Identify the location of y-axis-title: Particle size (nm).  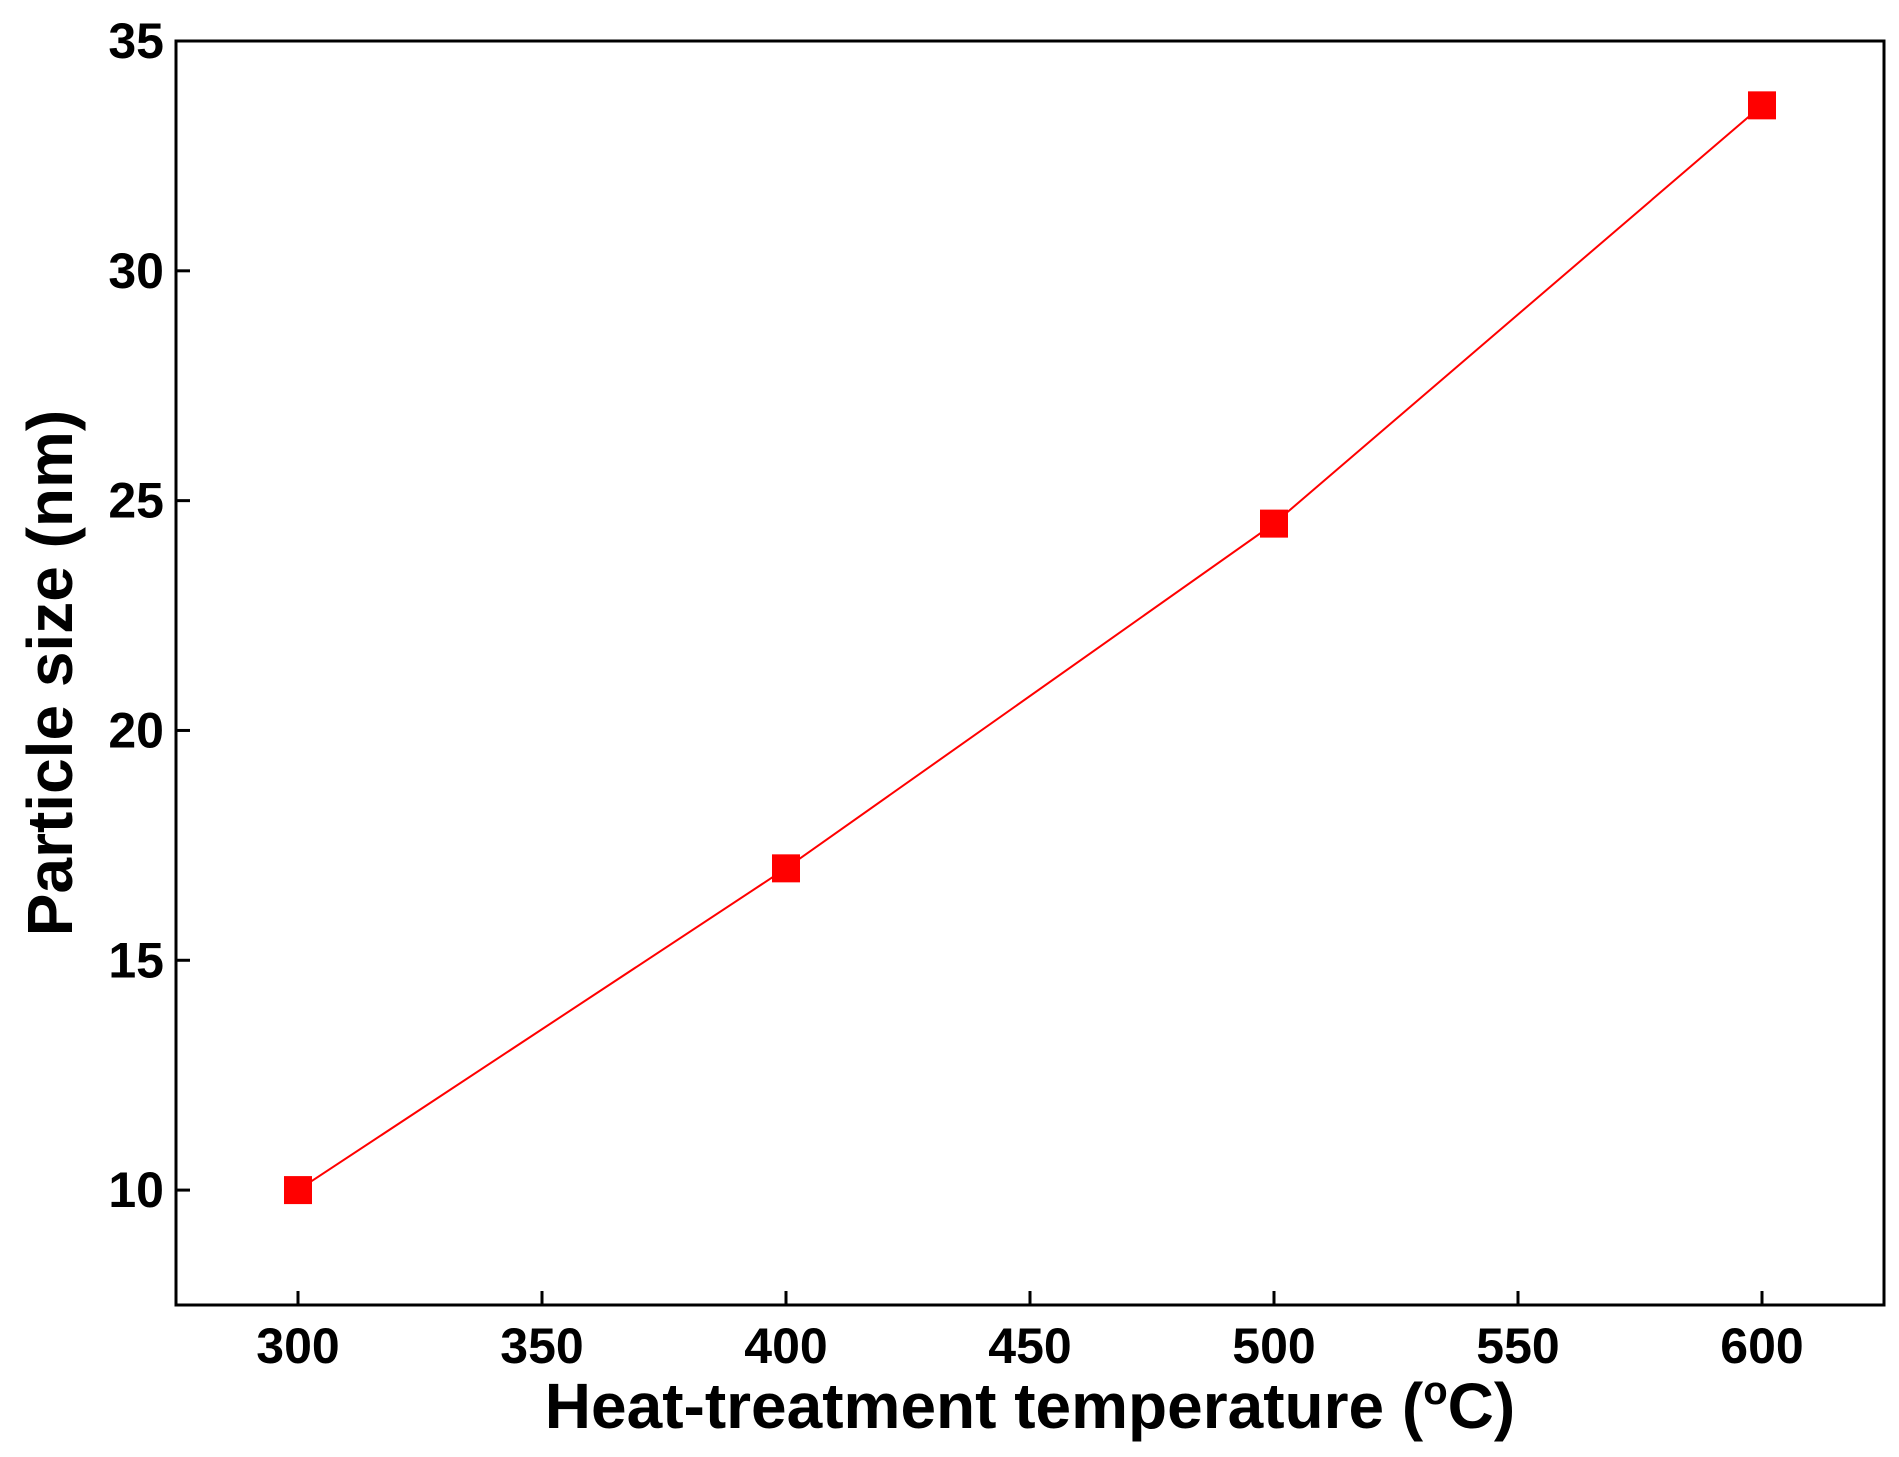
(50, 673).